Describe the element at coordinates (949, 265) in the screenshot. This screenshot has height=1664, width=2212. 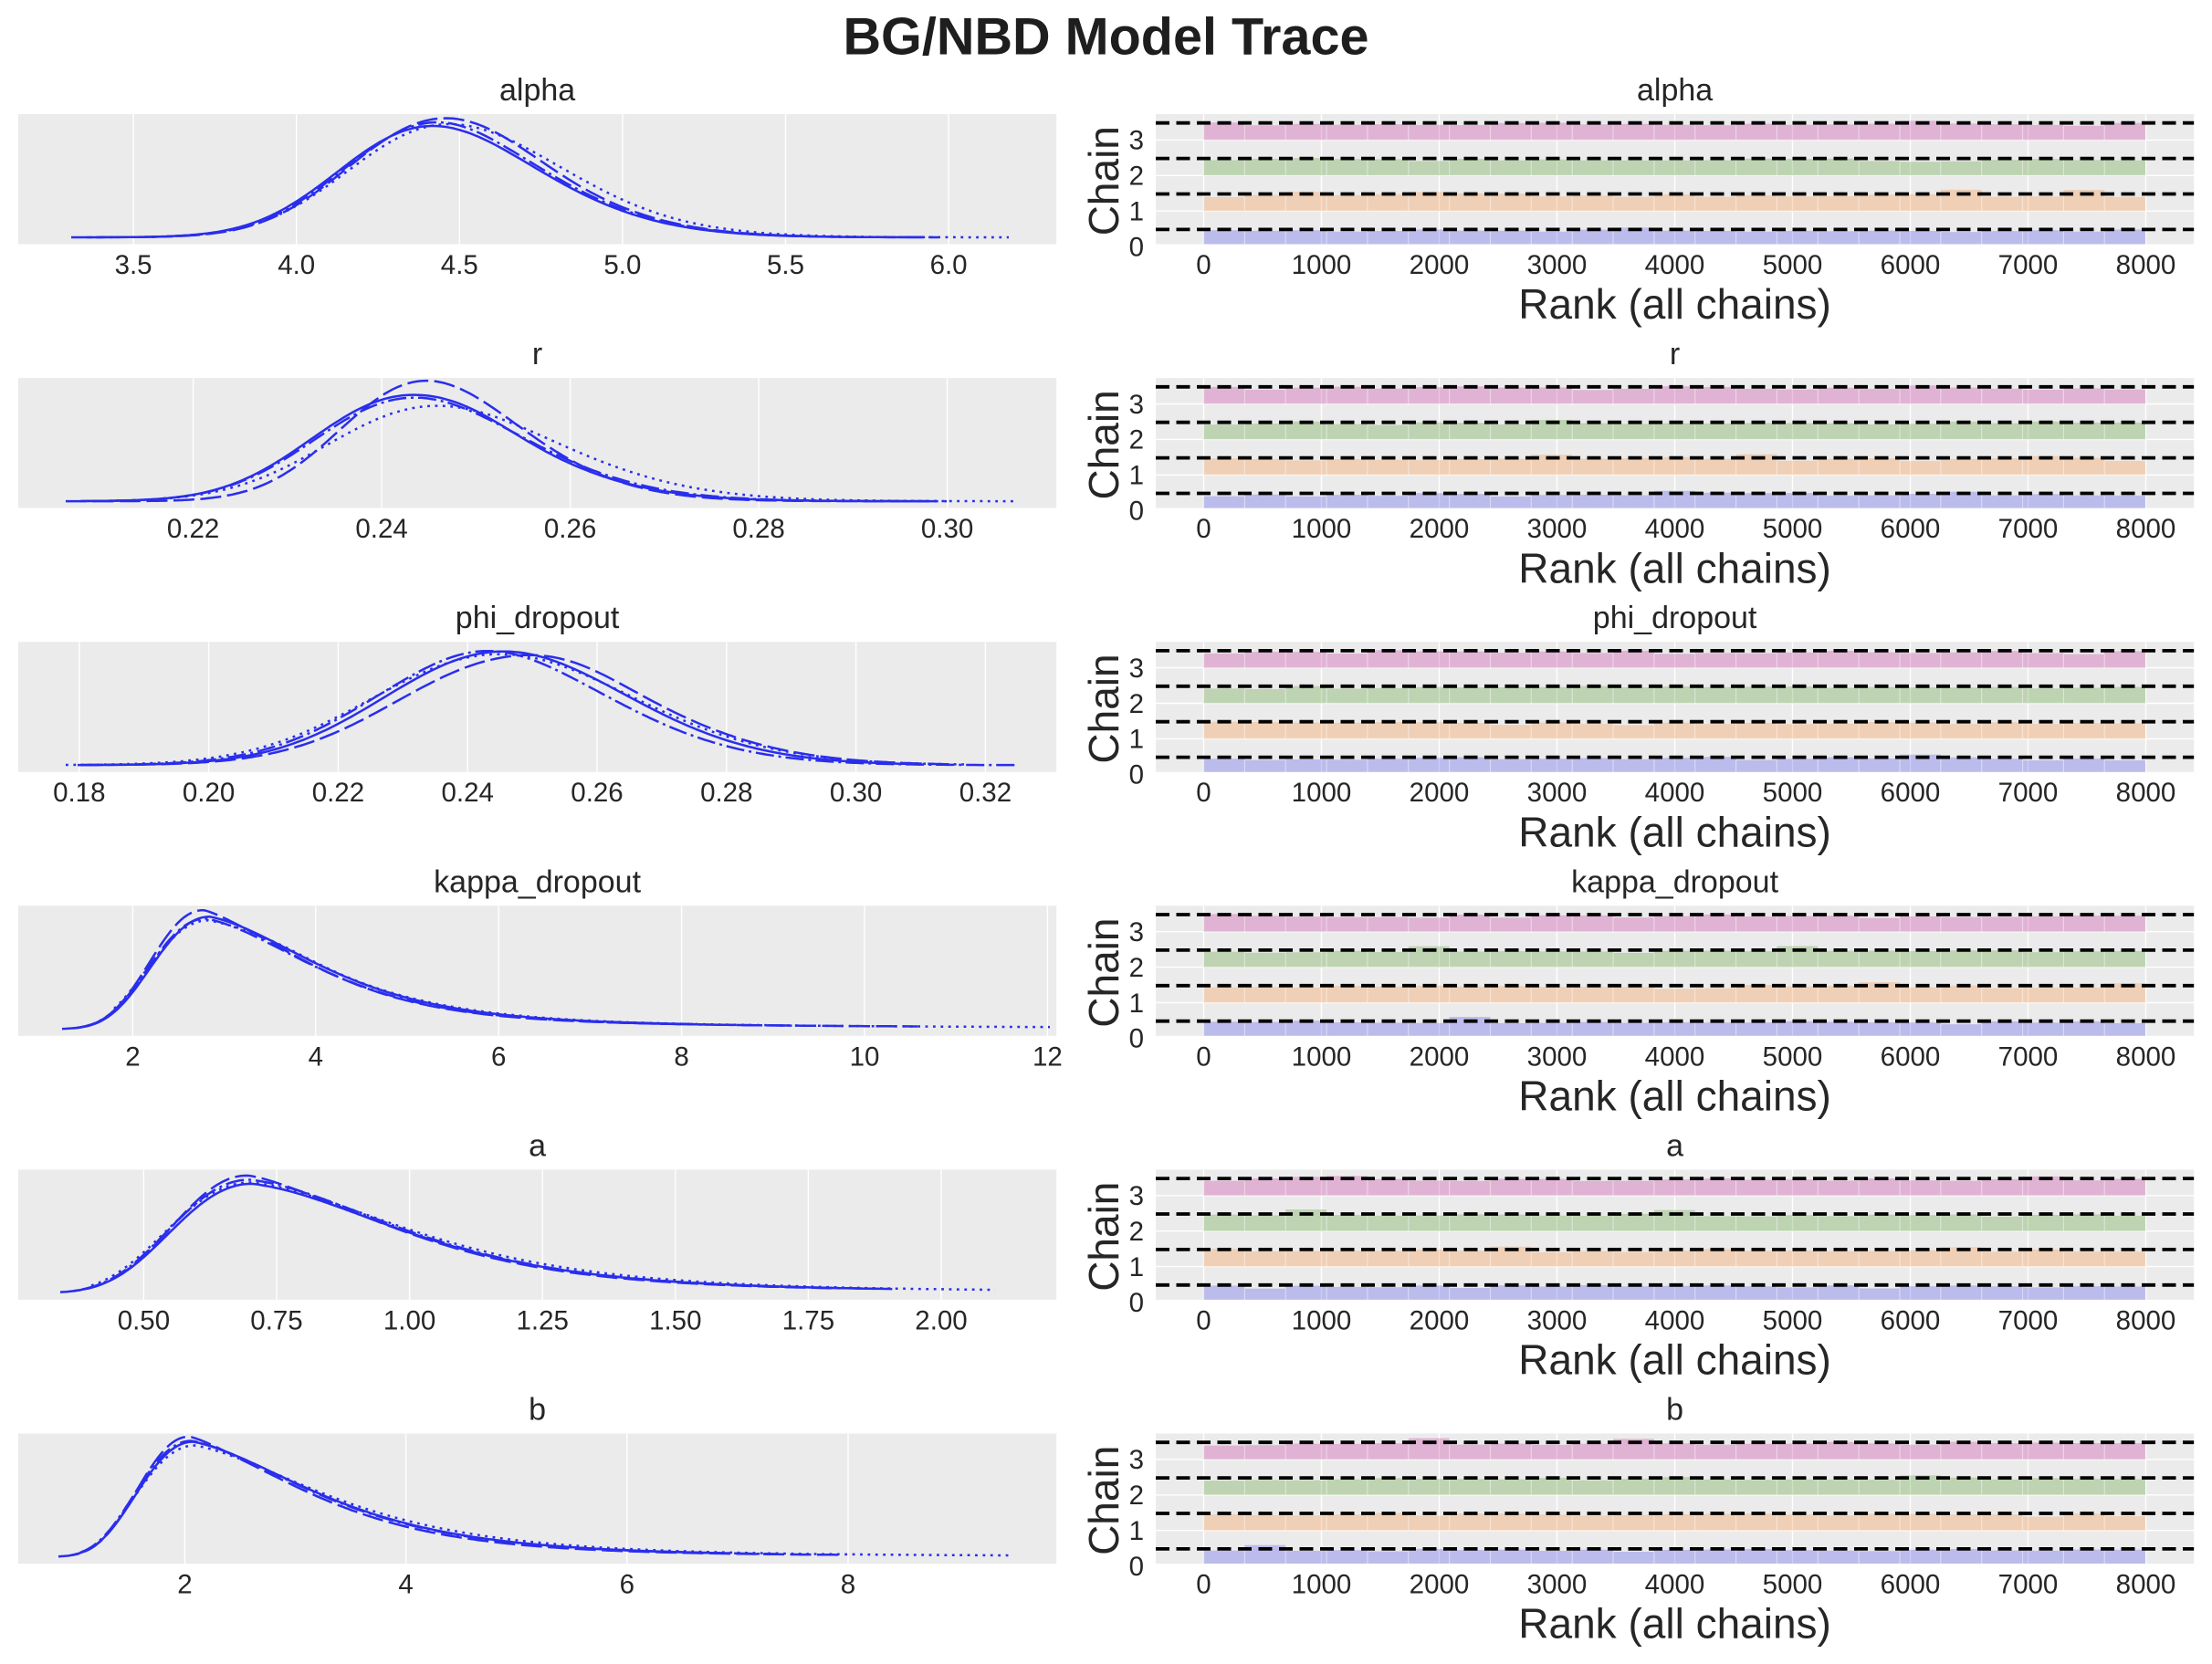
I see `svg-text: 6.0` at that location.